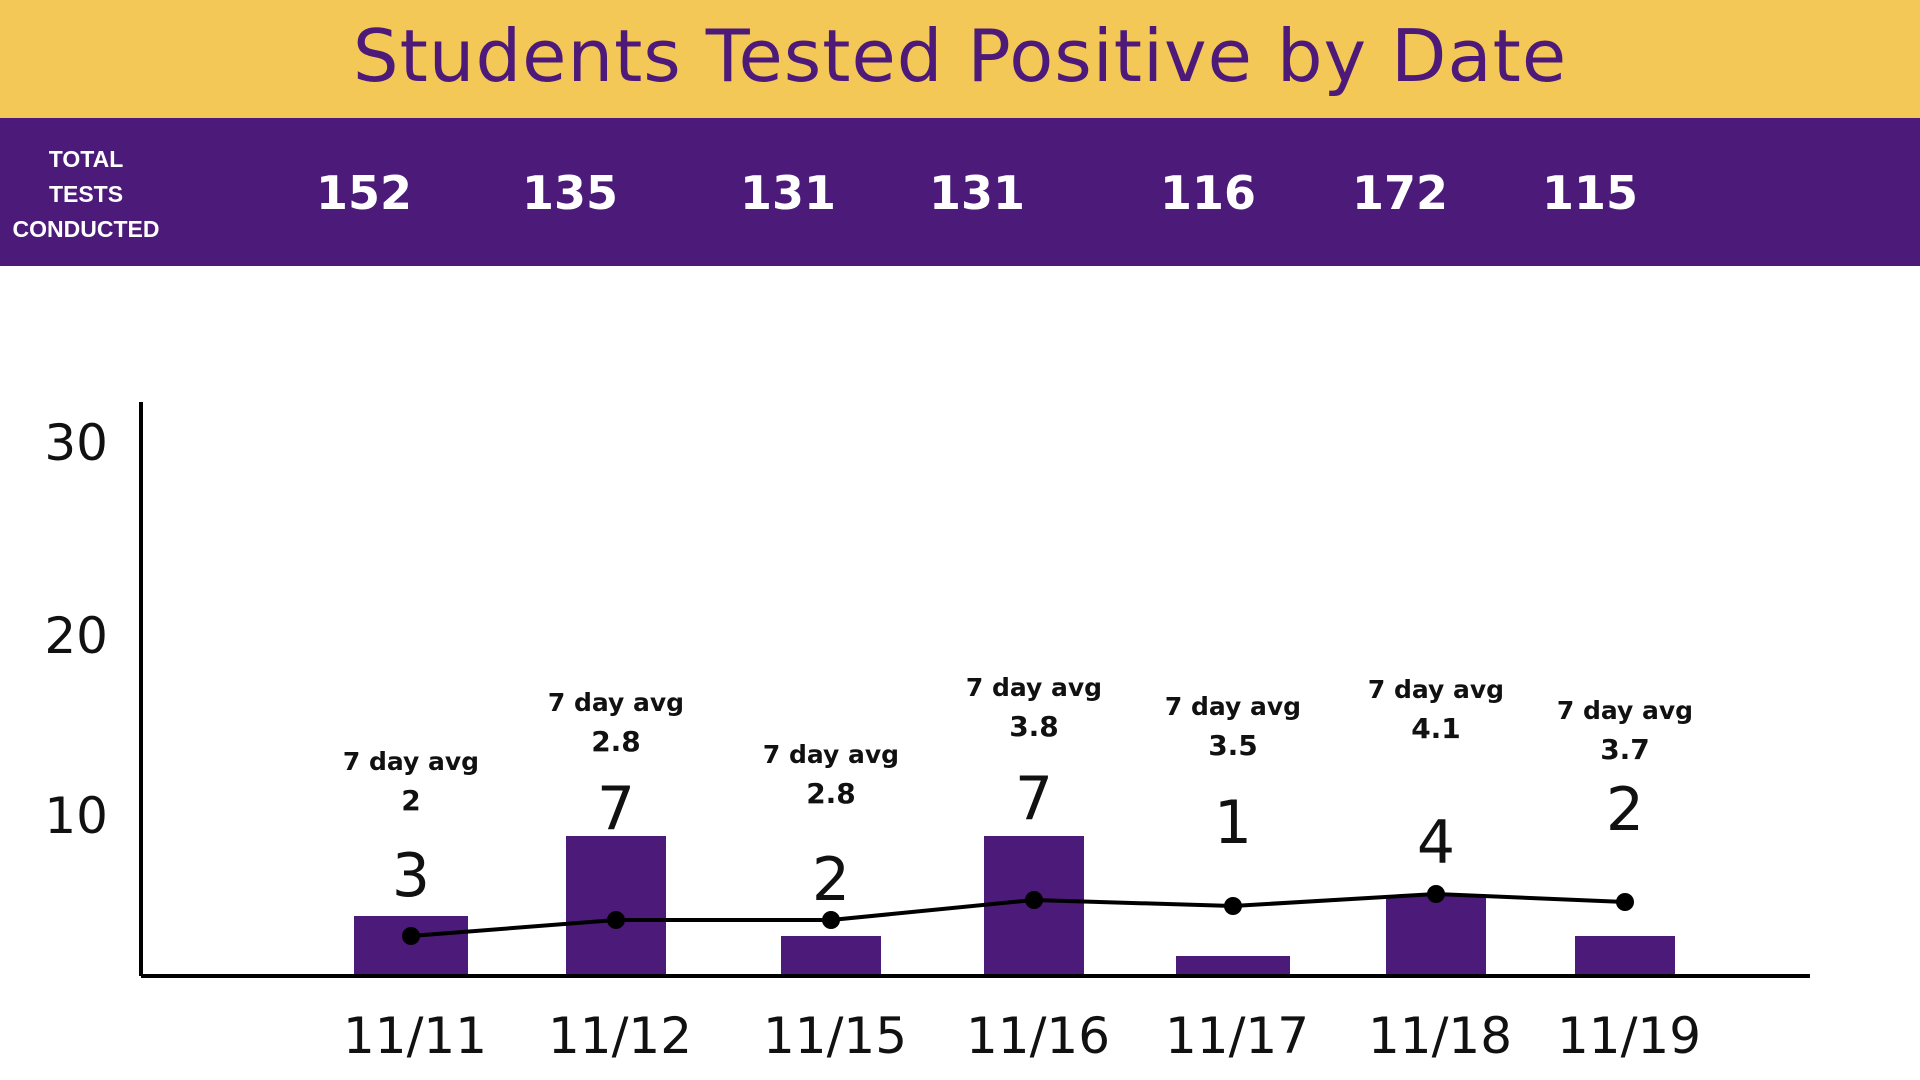 The image size is (1920, 1080). What do you see at coordinates (1625, 749) in the screenshot?
I see `avg-value-label: 3.7` at bounding box center [1625, 749].